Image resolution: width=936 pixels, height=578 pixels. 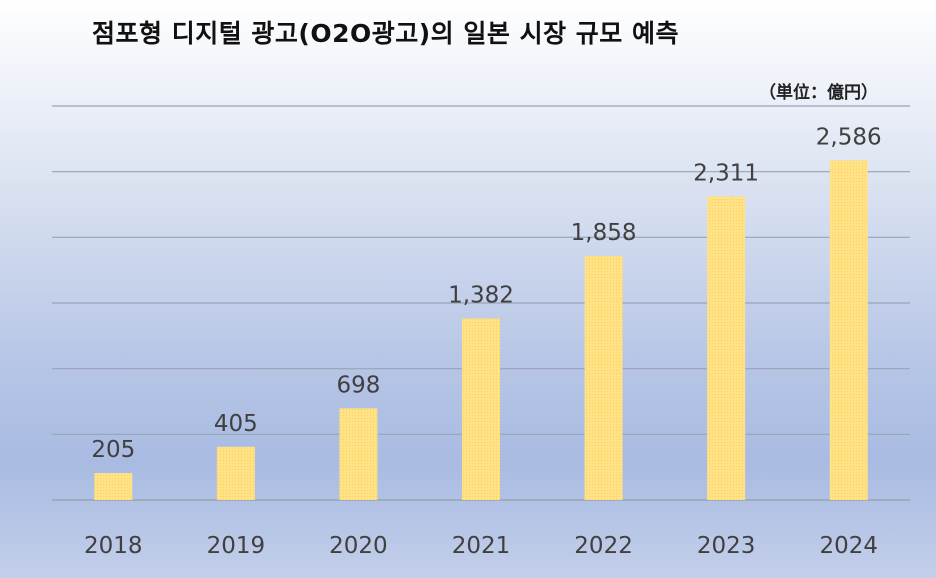 I want to click on data-label-2018: 205, so click(x=113, y=450).